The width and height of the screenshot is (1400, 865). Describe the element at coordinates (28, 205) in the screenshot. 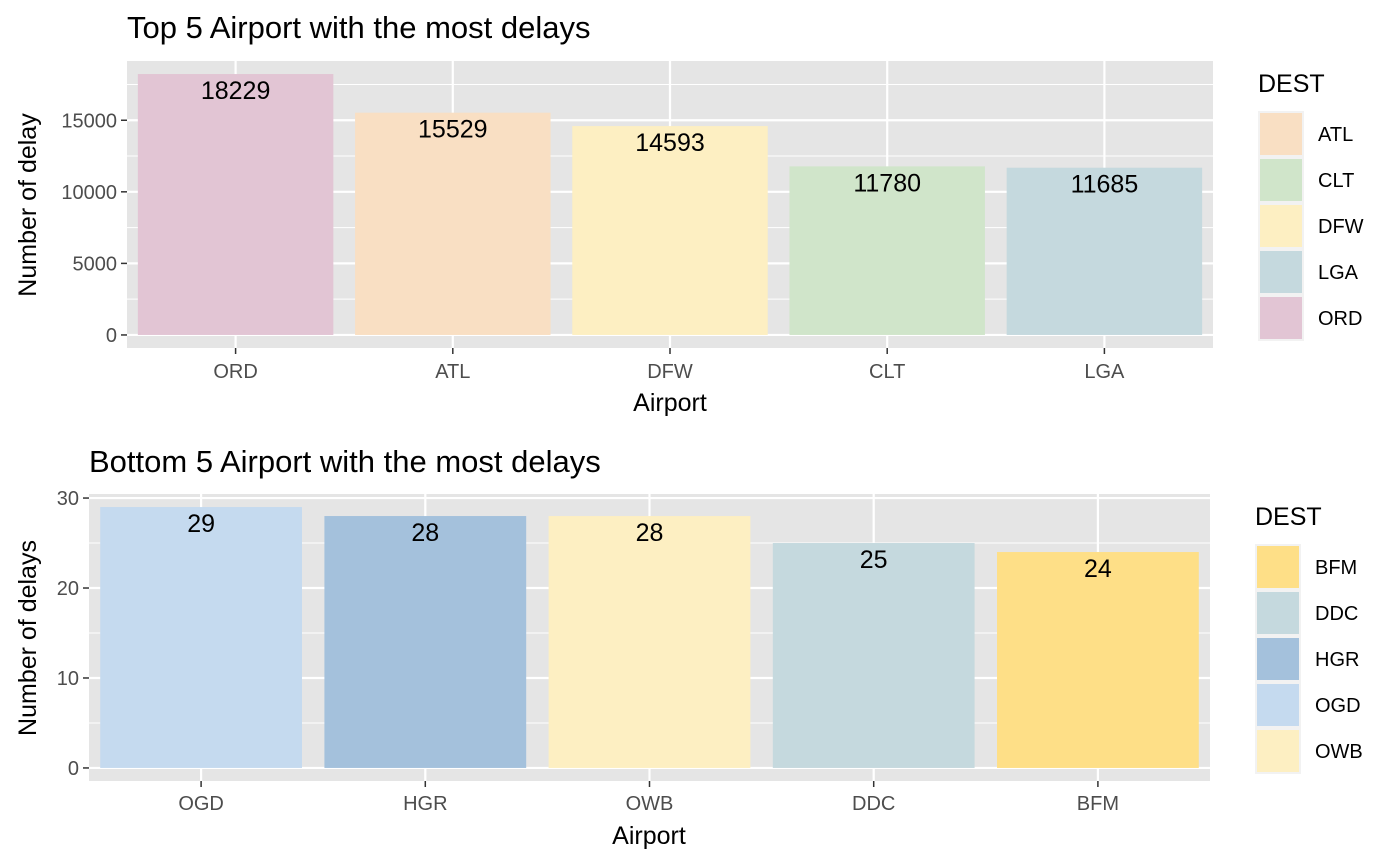

I see `top-y-axis-title: Number of delay` at that location.